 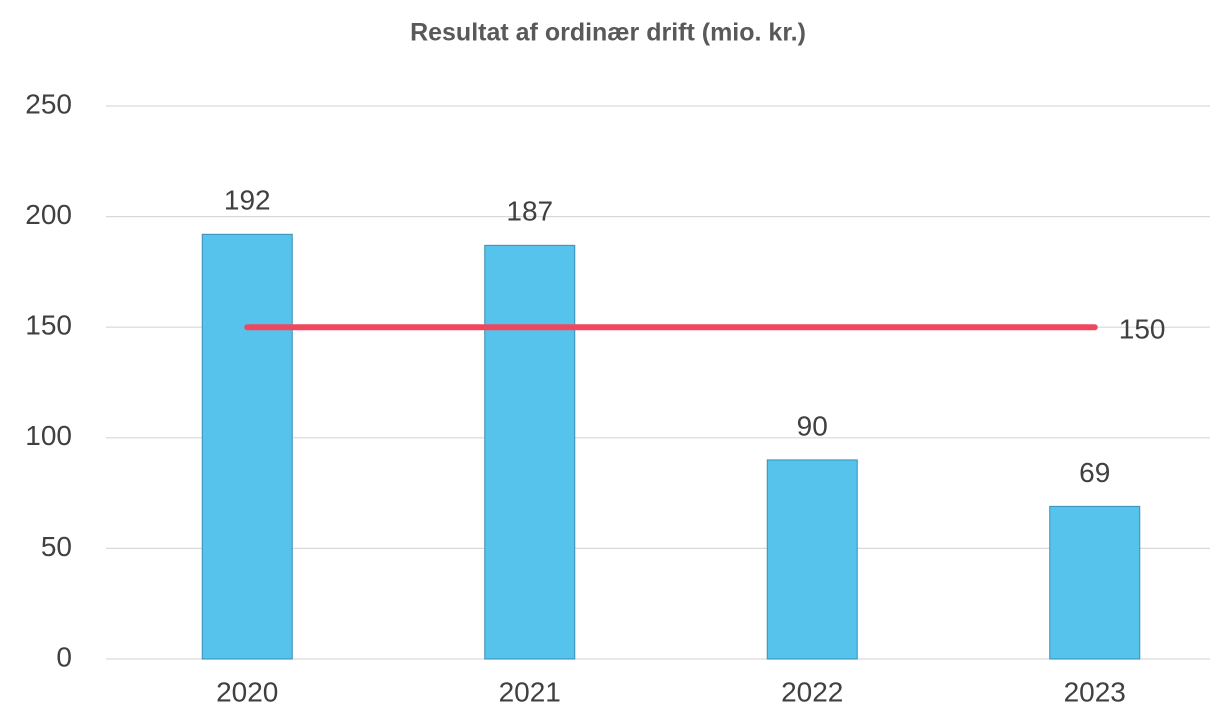 What do you see at coordinates (247, 200) in the screenshot?
I see `data-label: 192` at bounding box center [247, 200].